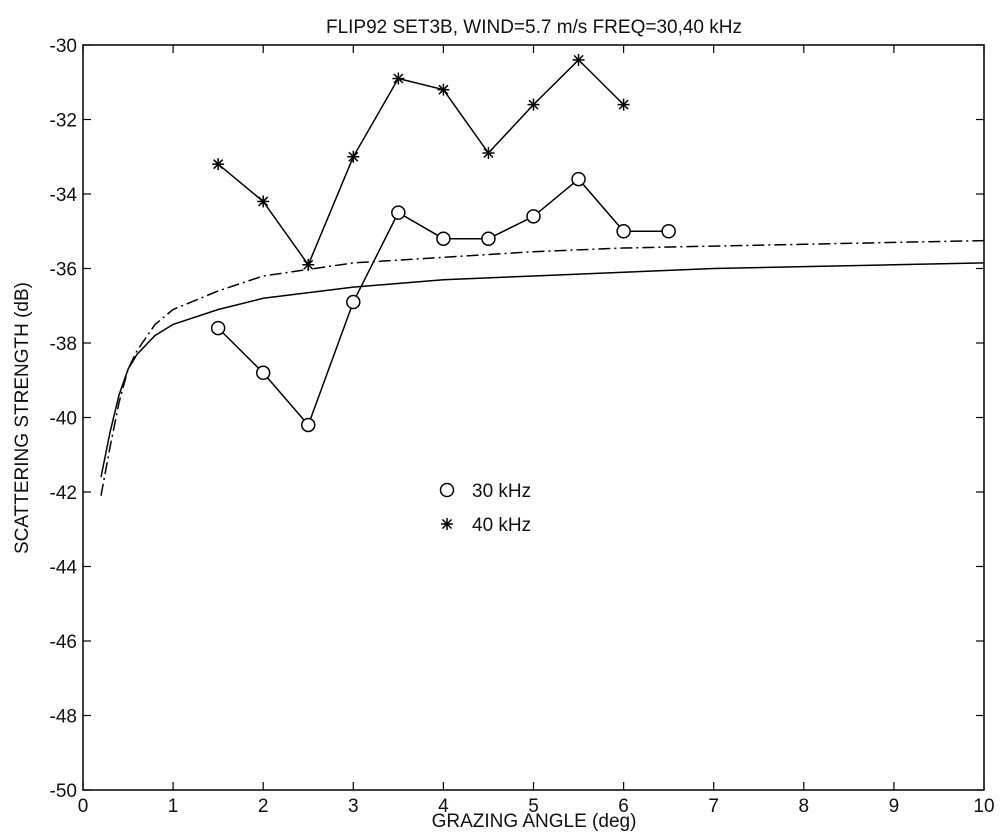  I want to click on x-tick-label: 7, so click(713, 806).